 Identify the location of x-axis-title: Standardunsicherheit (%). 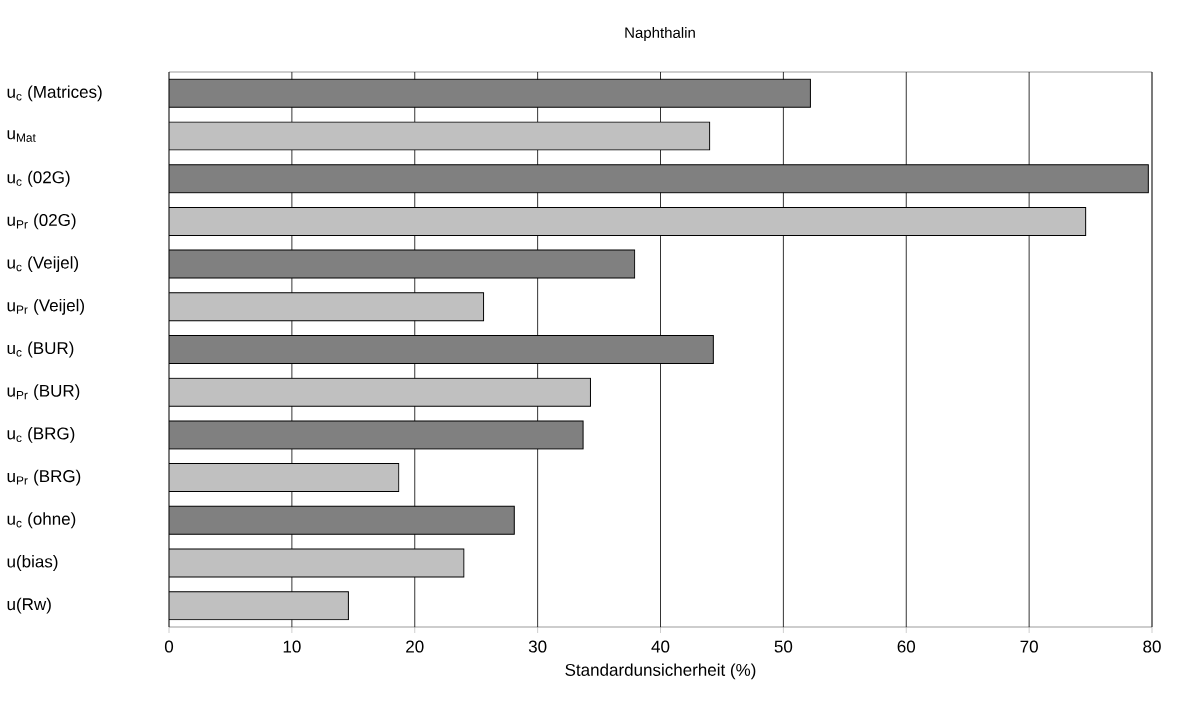
(660, 671).